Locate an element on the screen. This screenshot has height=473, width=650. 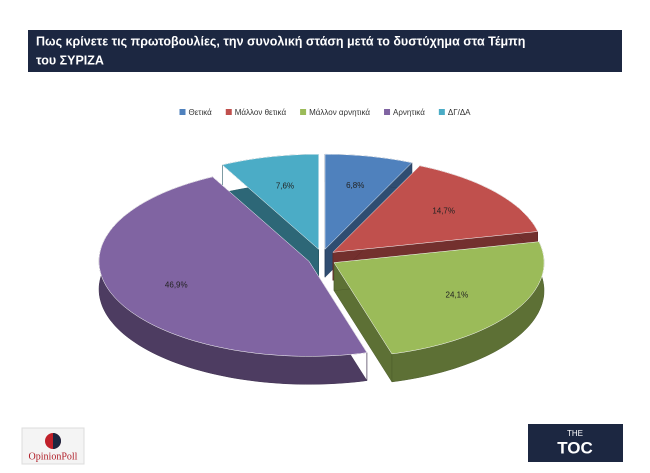
legend-label: Μάλλον αρνητικά is located at coordinates (339, 112).